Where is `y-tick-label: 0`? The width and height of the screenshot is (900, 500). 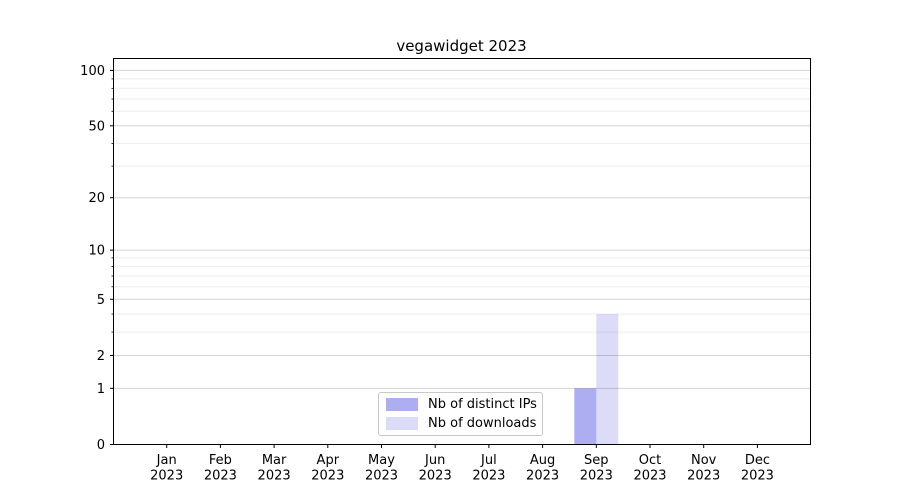
y-tick-label: 0 is located at coordinates (101, 445).